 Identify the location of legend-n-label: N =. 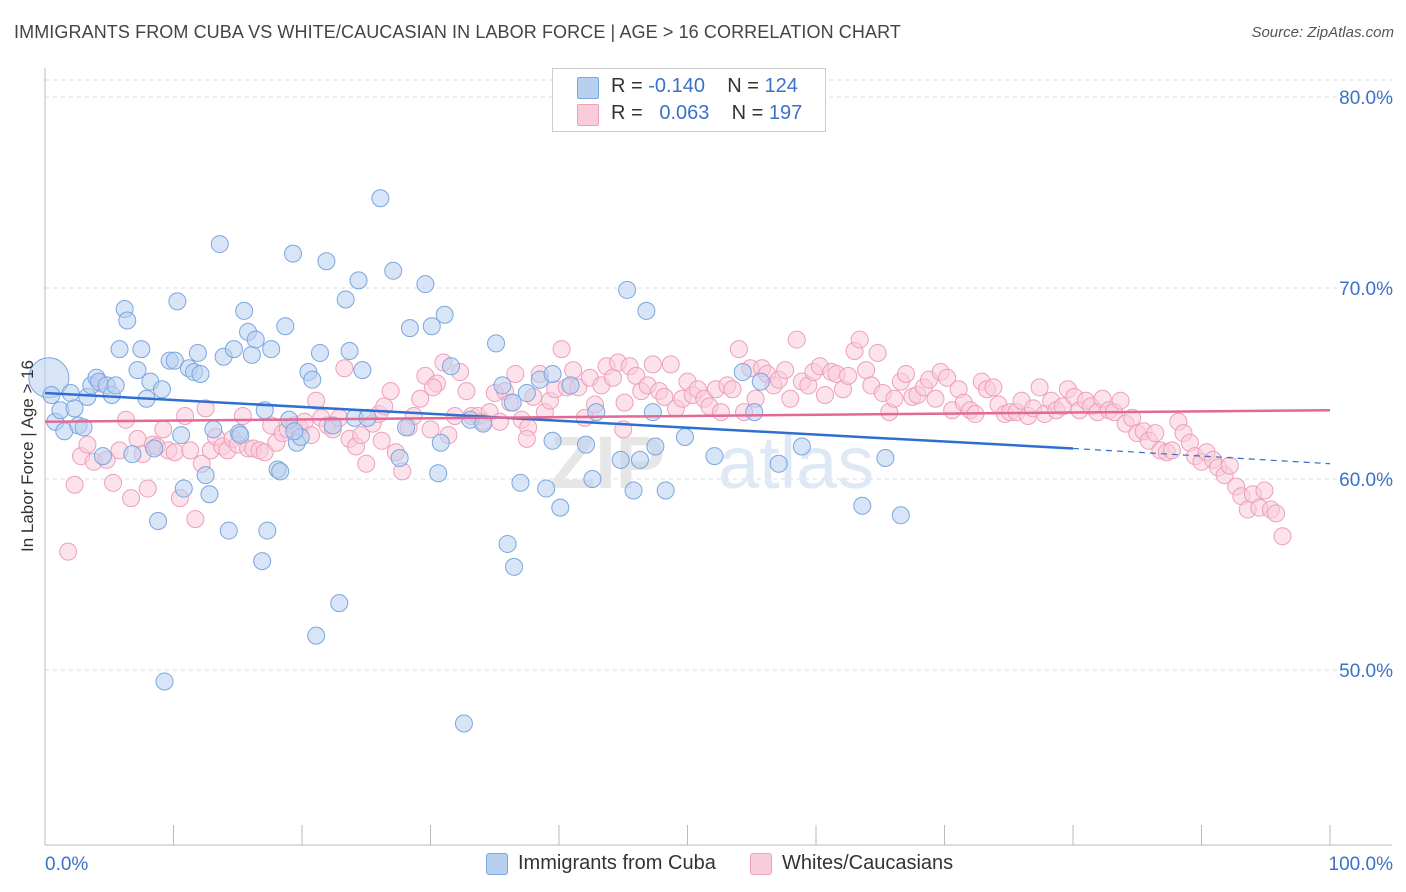
(747, 113).